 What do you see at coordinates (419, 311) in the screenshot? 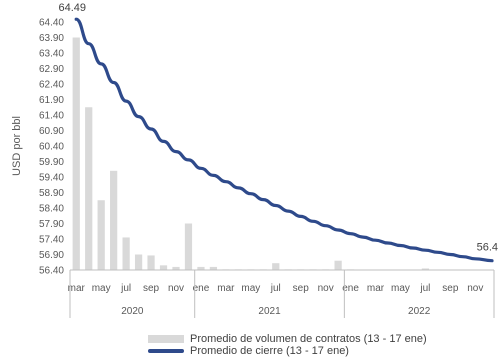
I see `year-label: 2022` at bounding box center [419, 311].